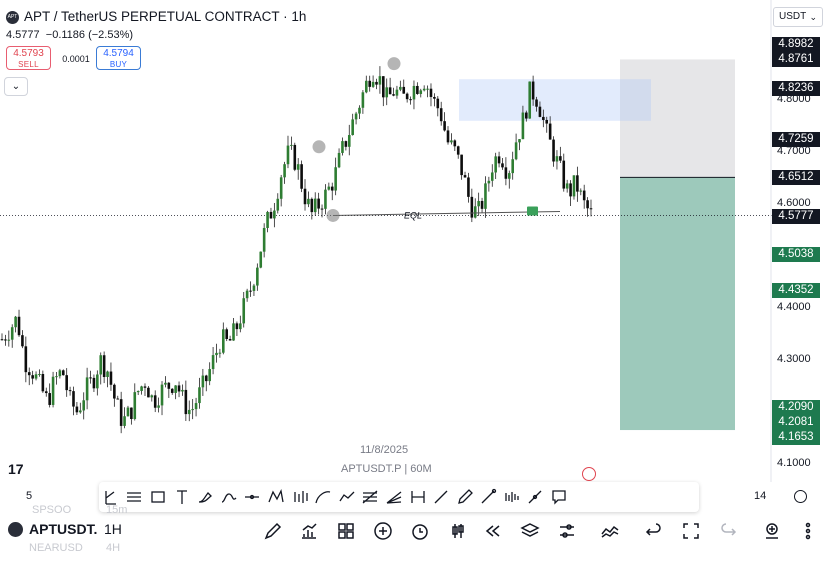  I want to click on price-axis-label: 4.3000, so click(794, 359).